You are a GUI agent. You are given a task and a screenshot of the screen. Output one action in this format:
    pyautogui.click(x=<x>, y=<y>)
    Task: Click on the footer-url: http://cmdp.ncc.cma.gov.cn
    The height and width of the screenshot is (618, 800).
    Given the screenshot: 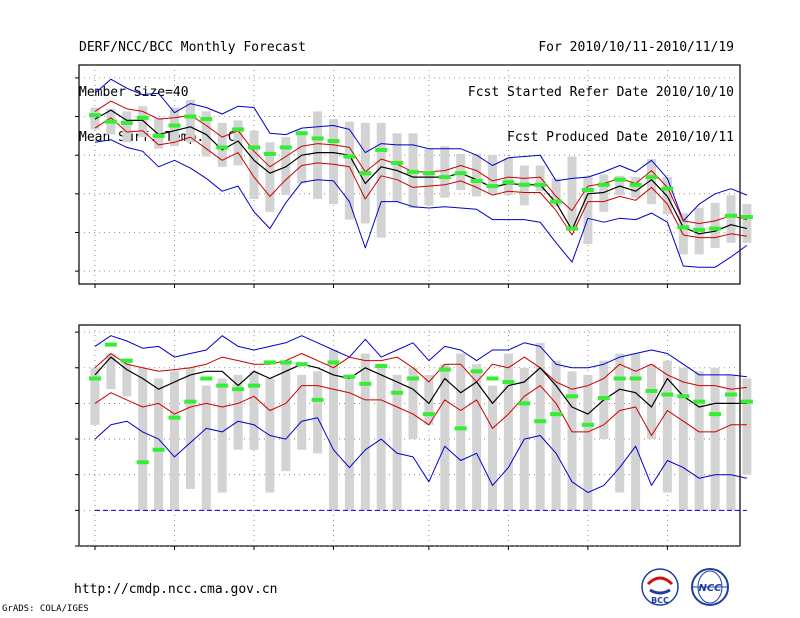 What is the action you would take?
    pyautogui.click(x=176, y=589)
    